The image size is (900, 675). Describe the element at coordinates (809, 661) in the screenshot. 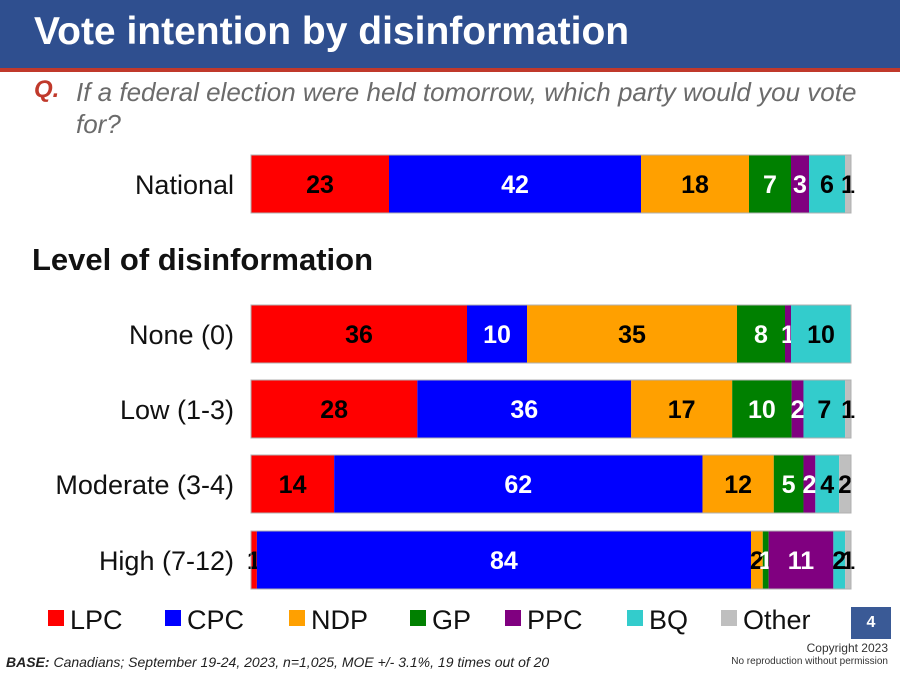

I see `copyright-note: No reproduction without permission` at that location.